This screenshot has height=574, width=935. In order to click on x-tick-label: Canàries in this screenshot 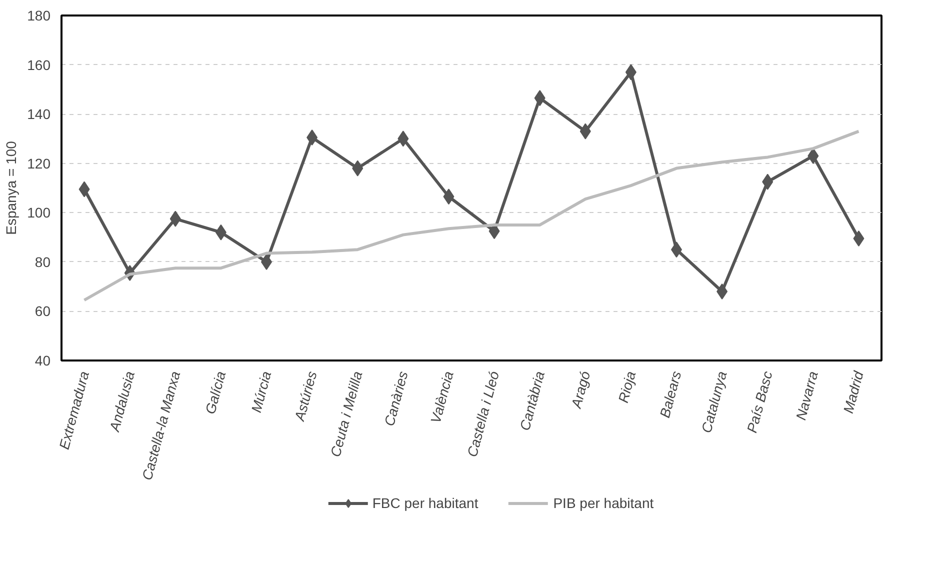, I will do `click(395, 398)`.